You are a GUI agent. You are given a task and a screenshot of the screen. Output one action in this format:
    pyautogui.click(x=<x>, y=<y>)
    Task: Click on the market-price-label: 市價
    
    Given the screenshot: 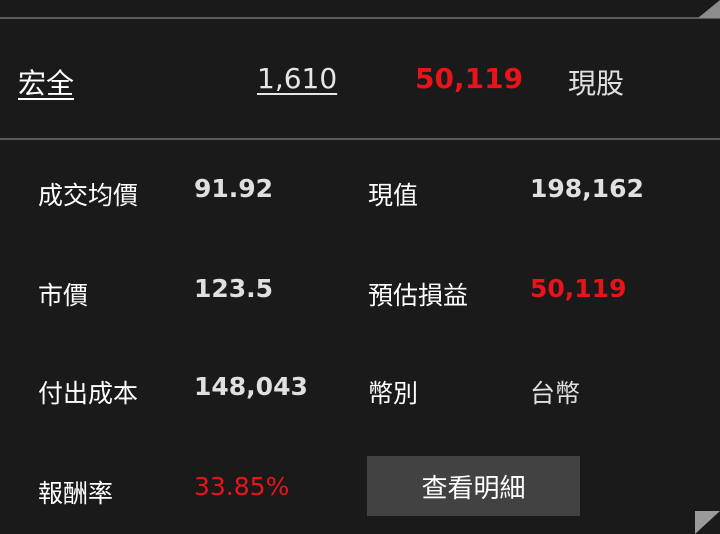 What is the action you would take?
    pyautogui.click(x=63, y=295)
    